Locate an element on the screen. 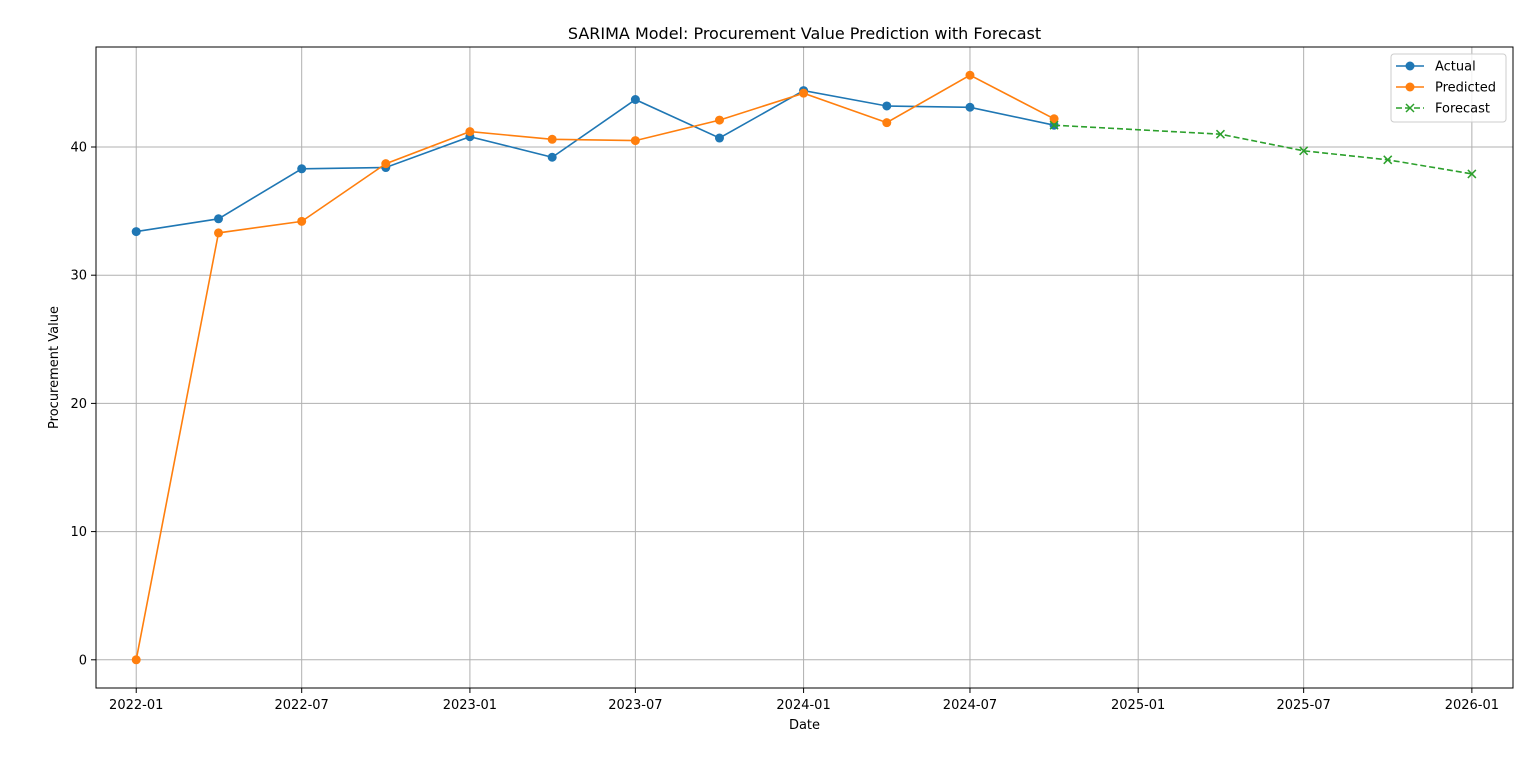  x-tick-label: 2024-07 is located at coordinates (970, 705).